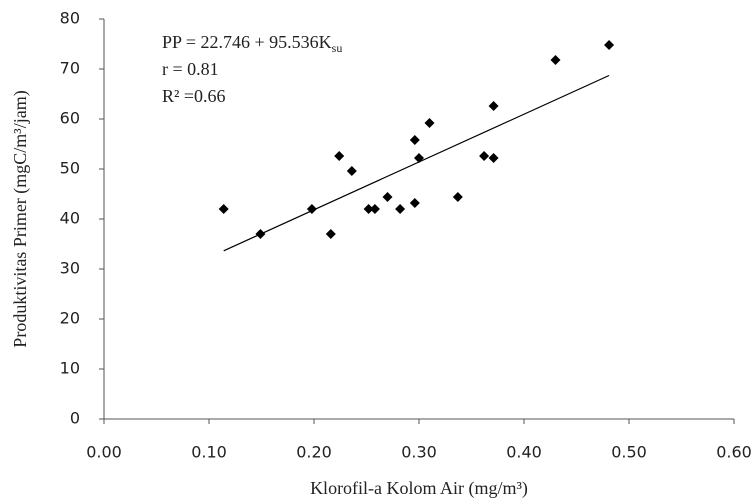  I want to click on y-tick-label: 0, so click(75, 418).